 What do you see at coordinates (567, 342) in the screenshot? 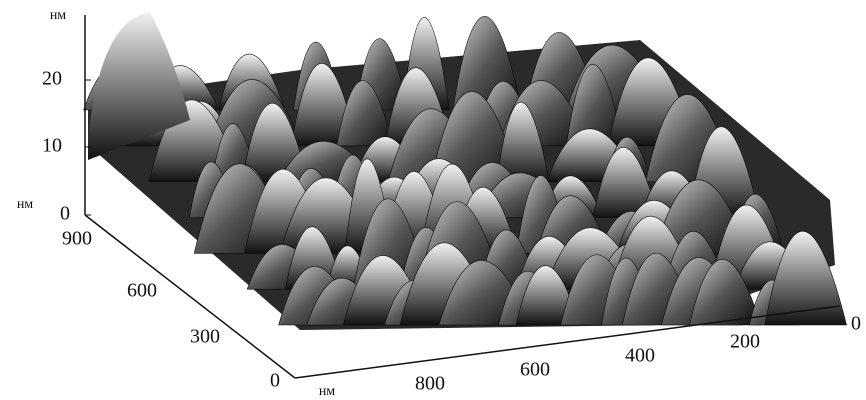
I see `x-axis` at bounding box center [567, 342].